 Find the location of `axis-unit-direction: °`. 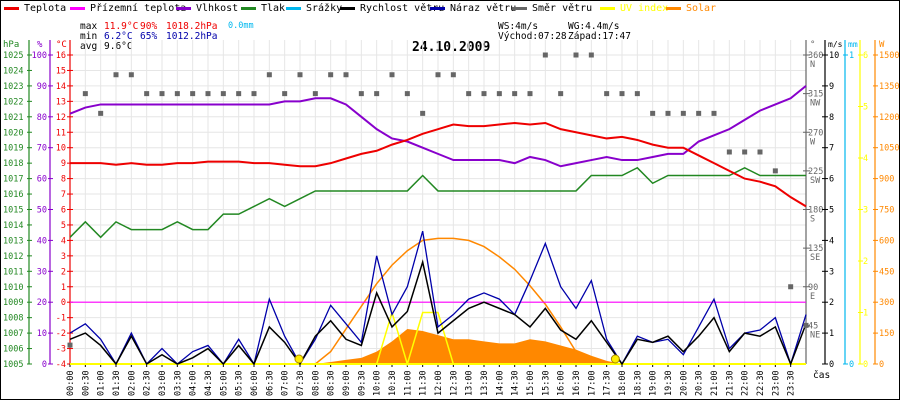

axis-unit-direction: ° is located at coordinates (812, 45).